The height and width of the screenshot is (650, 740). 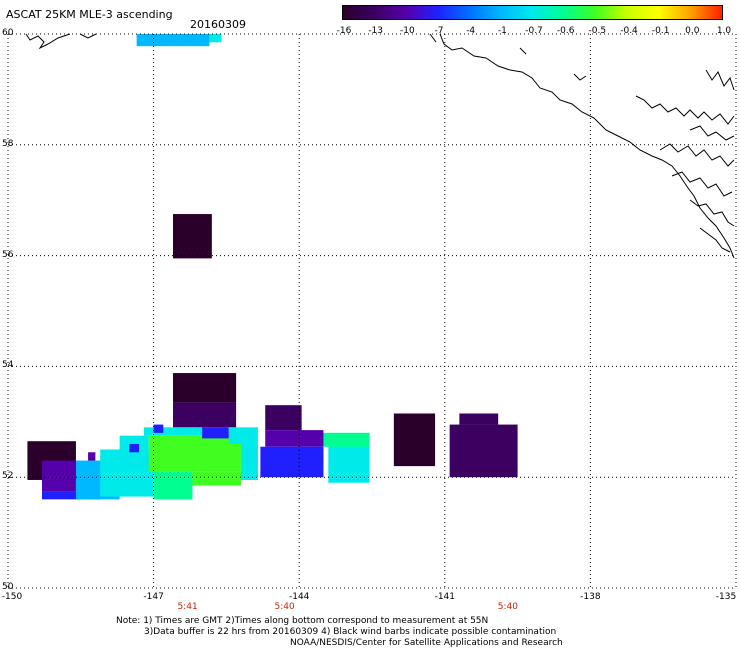 I want to click on latitude-tick-label: 56, so click(x=8, y=254).